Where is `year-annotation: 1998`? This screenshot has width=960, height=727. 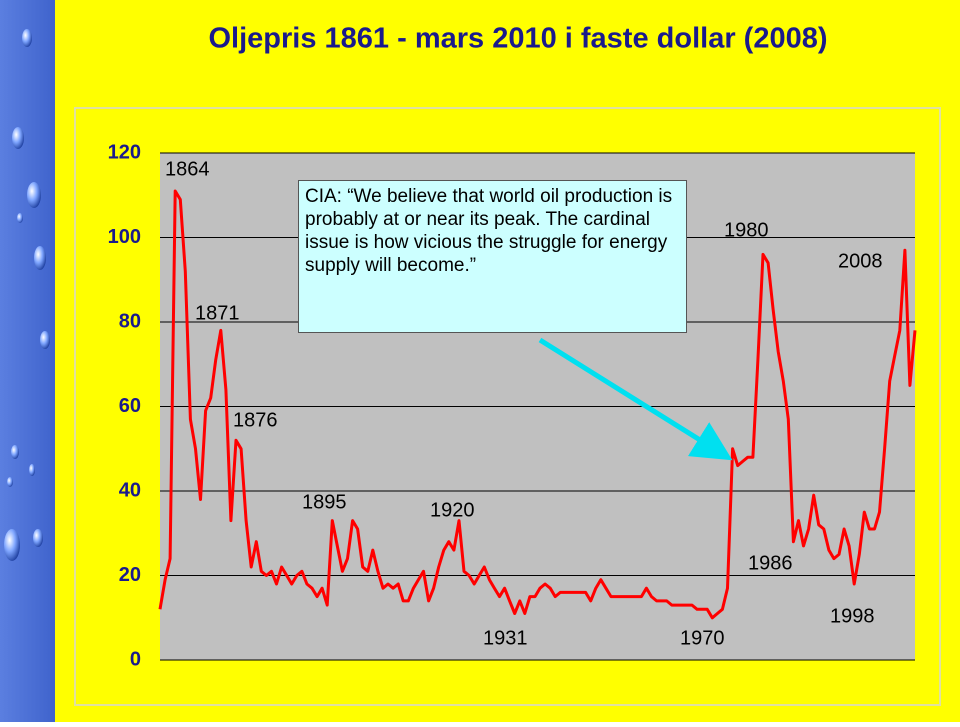
year-annotation: 1998 is located at coordinates (852, 616).